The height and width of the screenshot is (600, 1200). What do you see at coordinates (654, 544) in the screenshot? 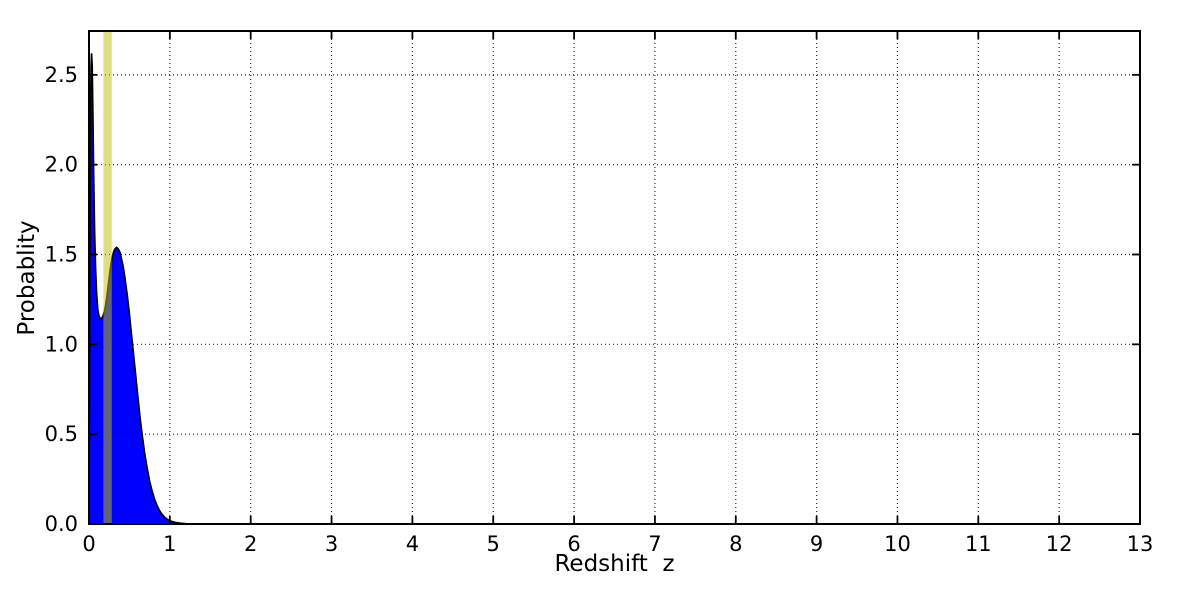
I see `x-tick-label: 7` at bounding box center [654, 544].